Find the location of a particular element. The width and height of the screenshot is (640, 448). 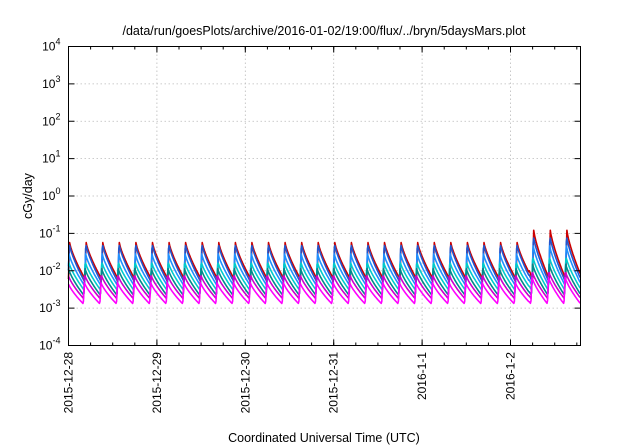

x-tick-label: 2015-12-29 is located at coordinates (157, 383).